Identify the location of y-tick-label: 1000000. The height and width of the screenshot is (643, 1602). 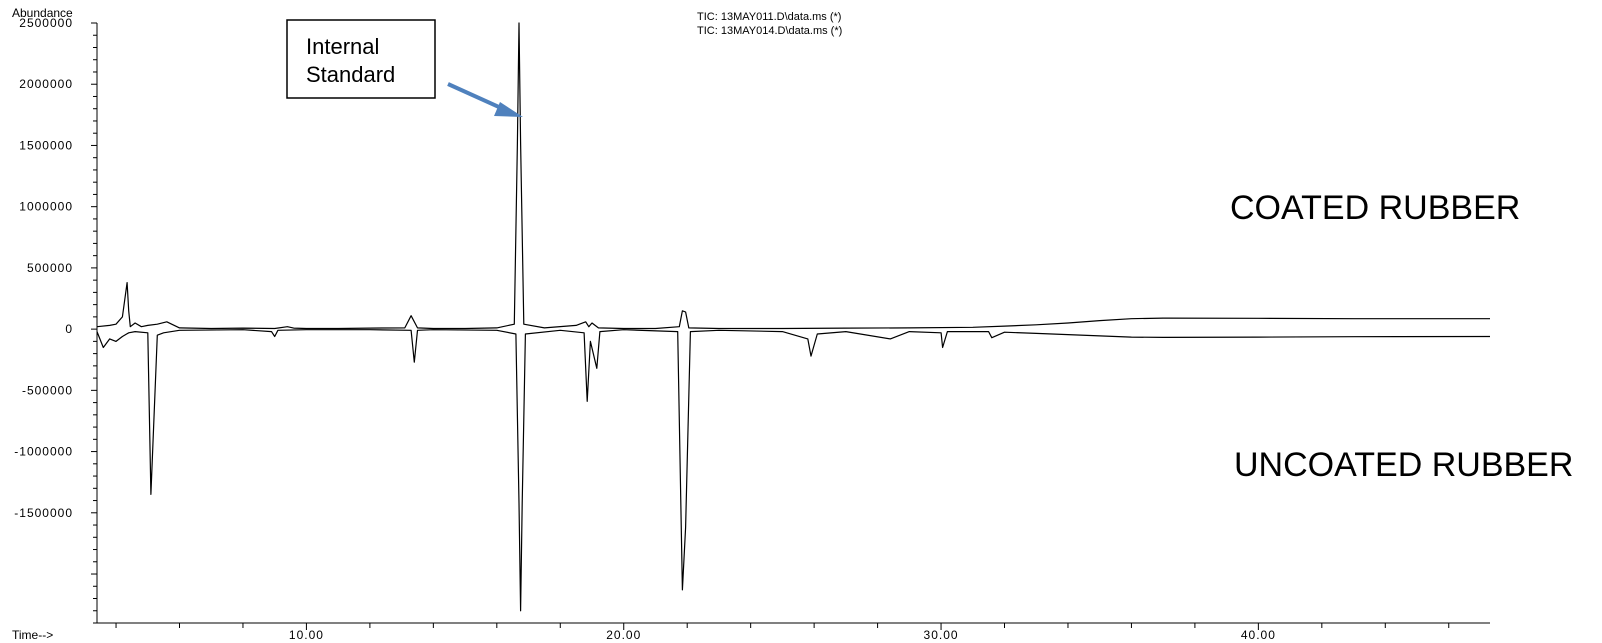
(46, 207).